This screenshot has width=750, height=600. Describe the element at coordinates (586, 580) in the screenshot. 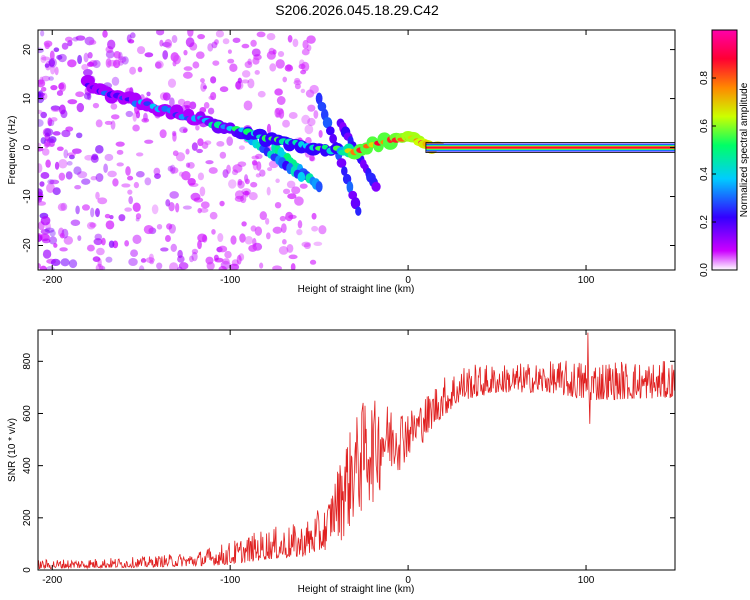

I see `snr-xtick-label: 100` at that location.